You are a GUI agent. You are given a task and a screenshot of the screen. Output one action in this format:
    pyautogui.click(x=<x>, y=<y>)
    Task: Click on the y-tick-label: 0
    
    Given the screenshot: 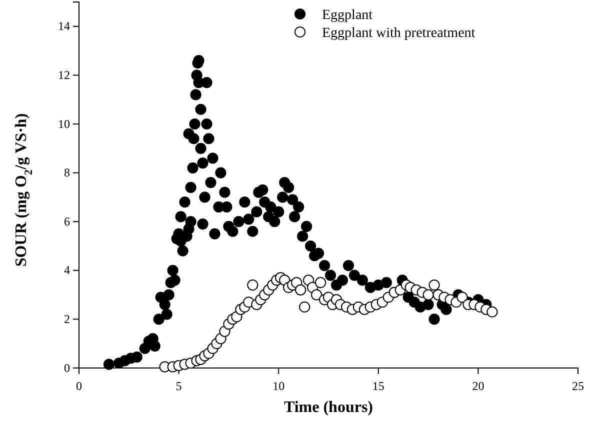 What is the action you would take?
    pyautogui.click(x=67, y=367)
    